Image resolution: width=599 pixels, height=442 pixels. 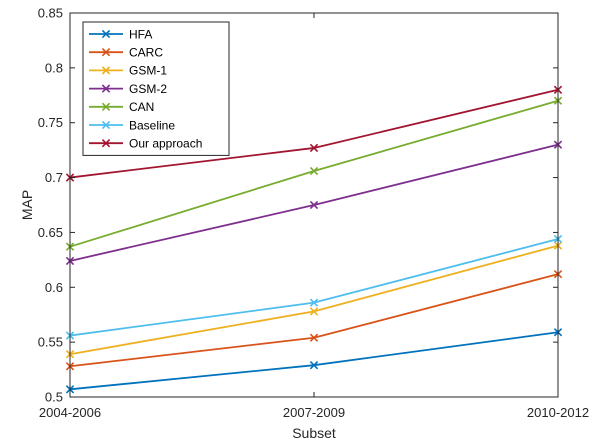 What do you see at coordinates (141, 107) in the screenshot?
I see `legend-label: CAN` at bounding box center [141, 107].